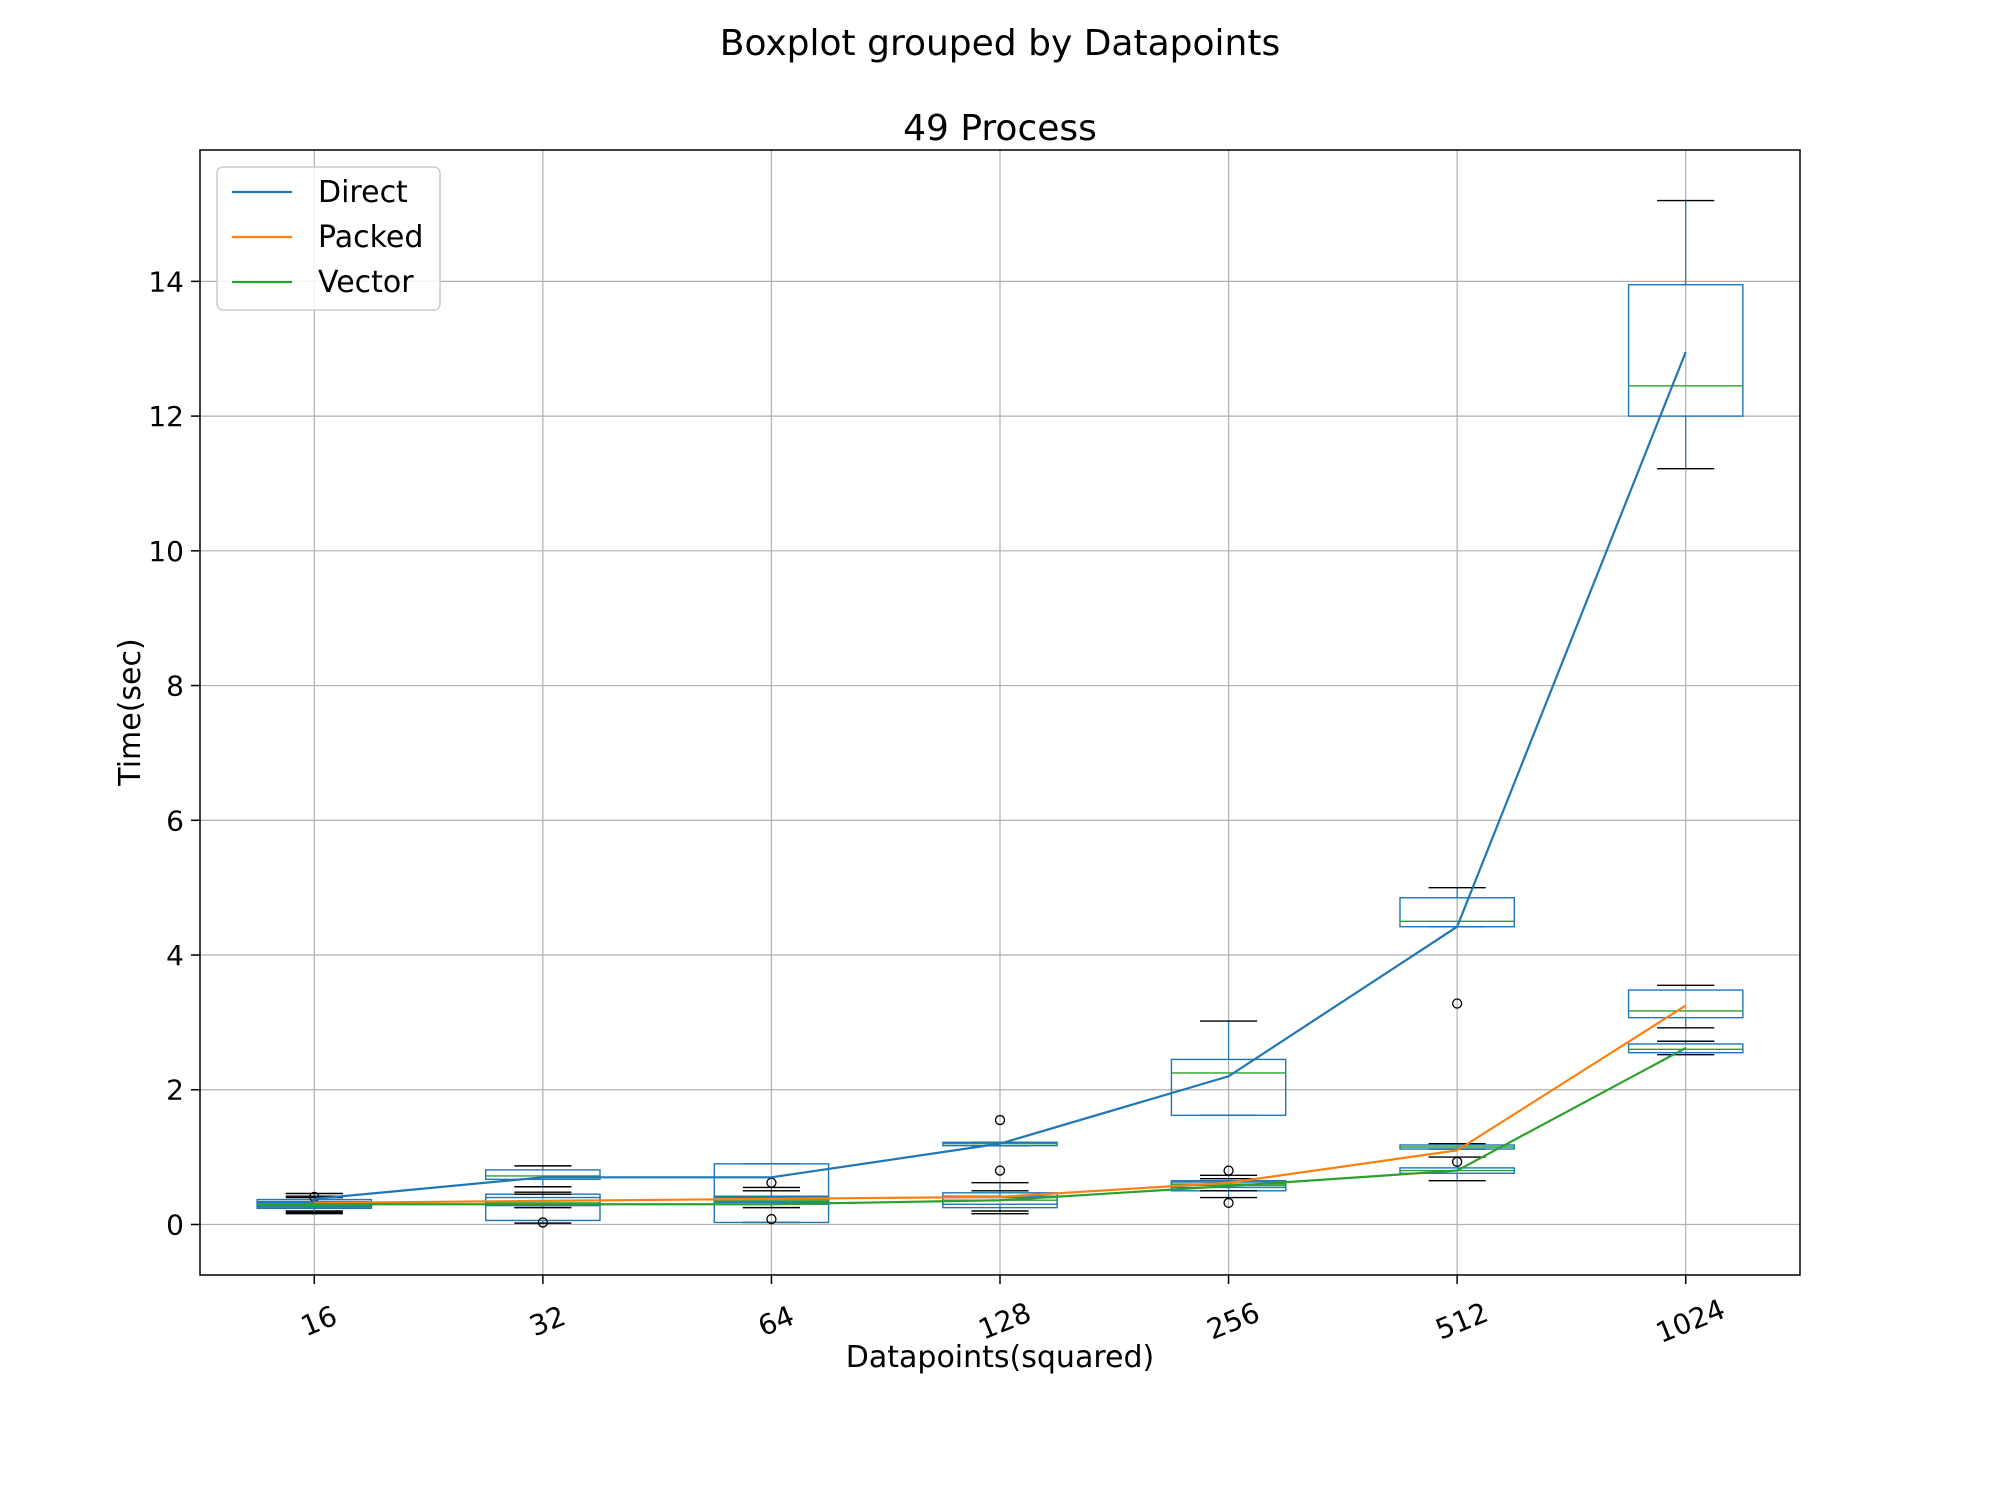  What do you see at coordinates (1690, 1320) in the screenshot?
I see `x-tick-label: 1024` at bounding box center [1690, 1320].